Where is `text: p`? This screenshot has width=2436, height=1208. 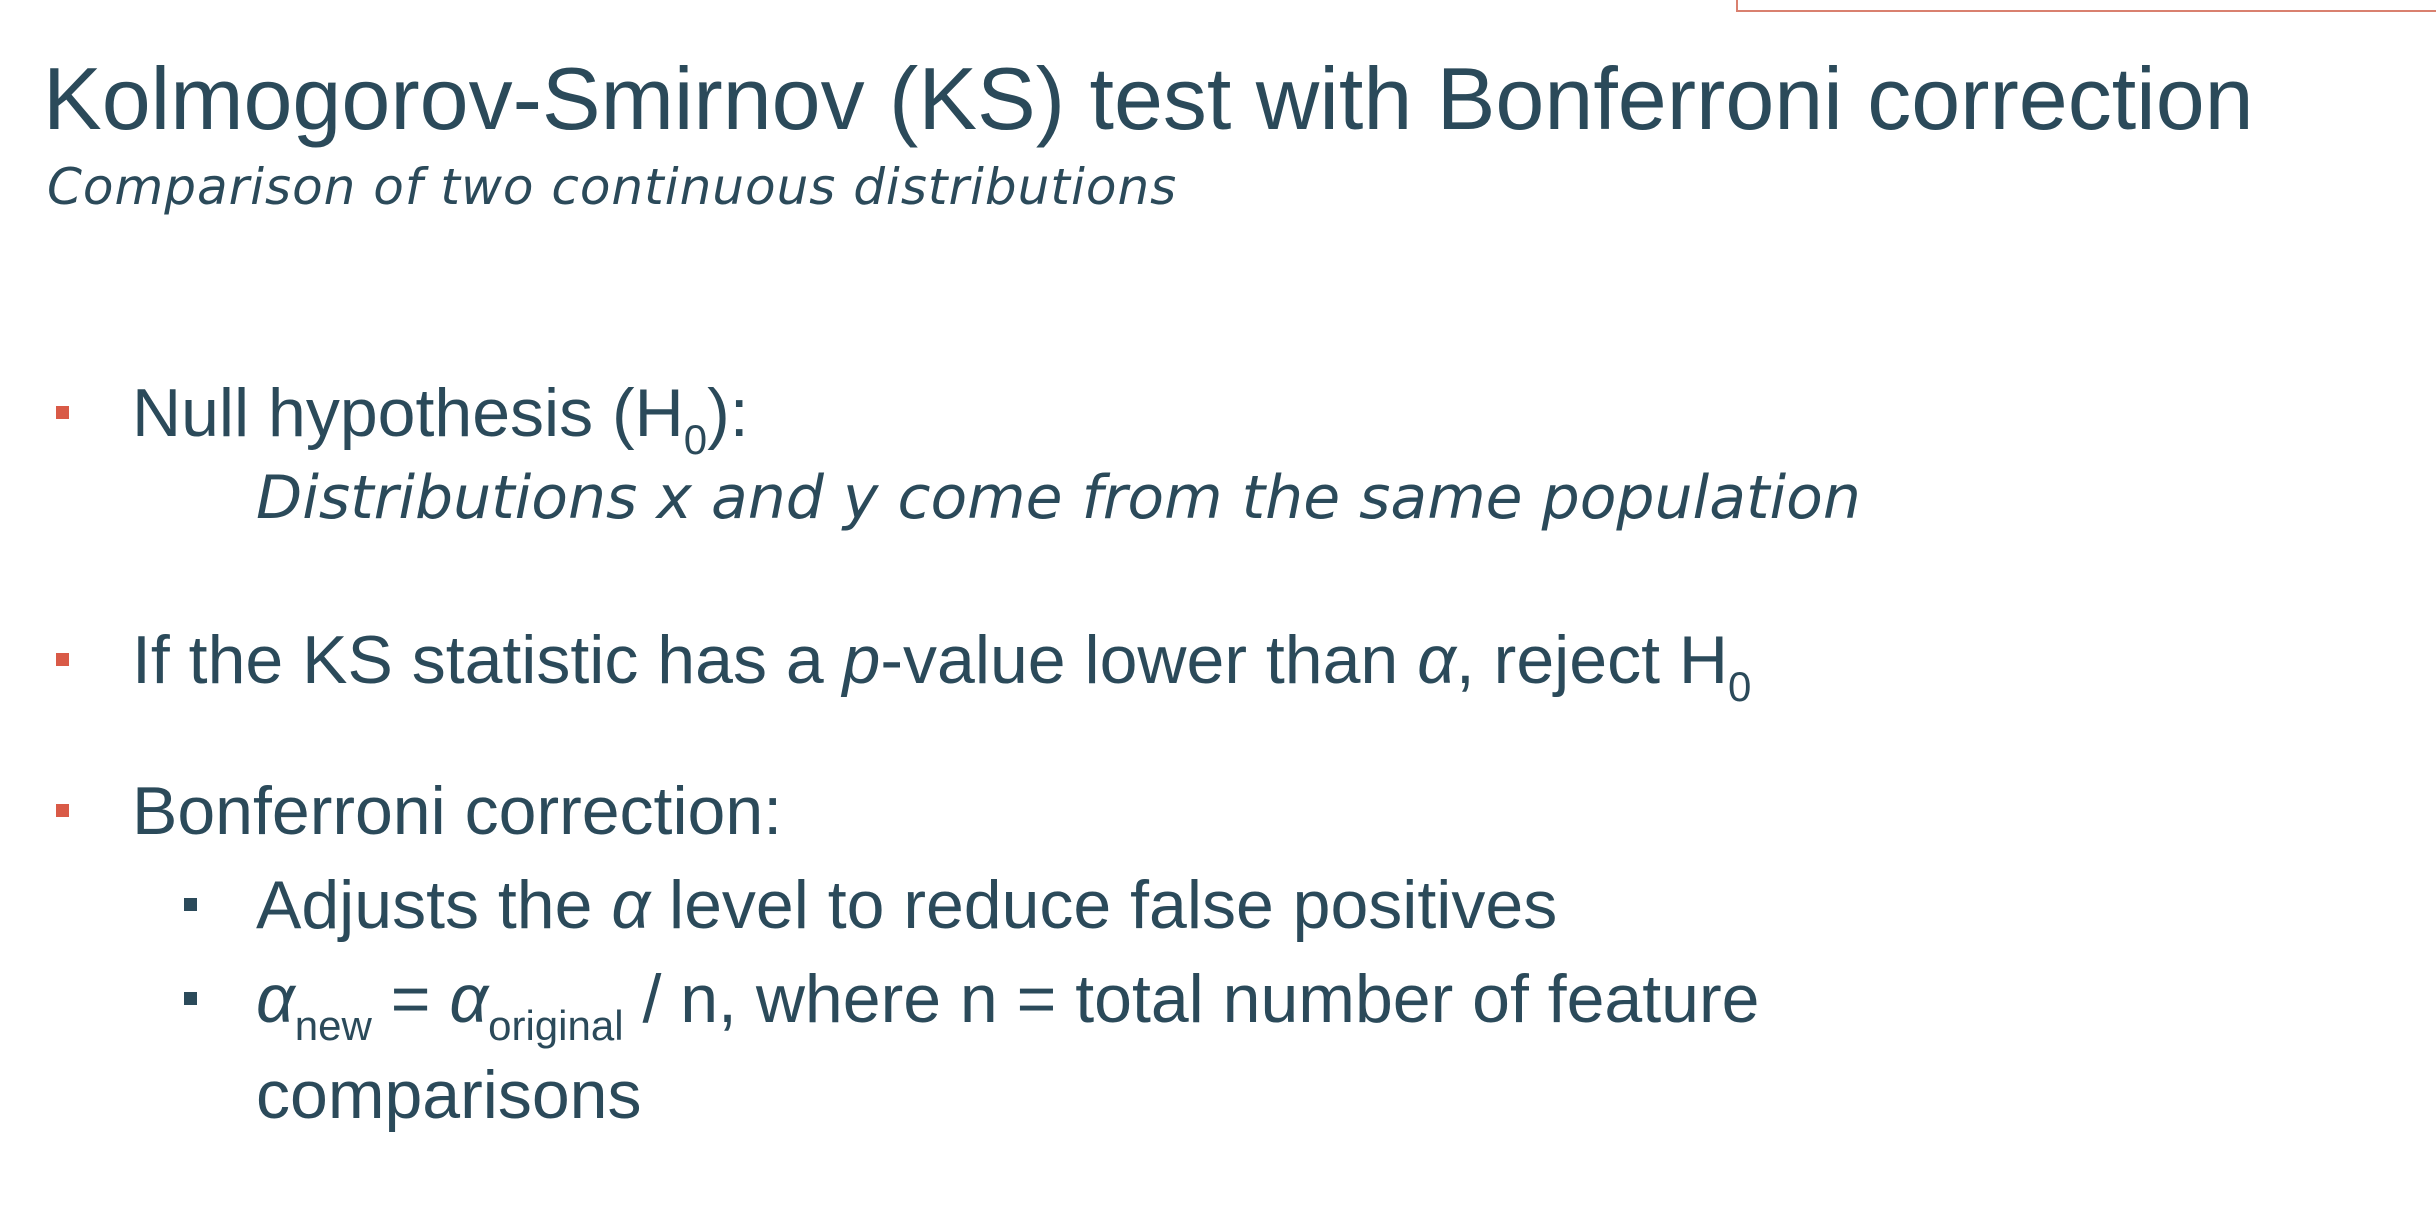 text: p is located at coordinates (861, 660).